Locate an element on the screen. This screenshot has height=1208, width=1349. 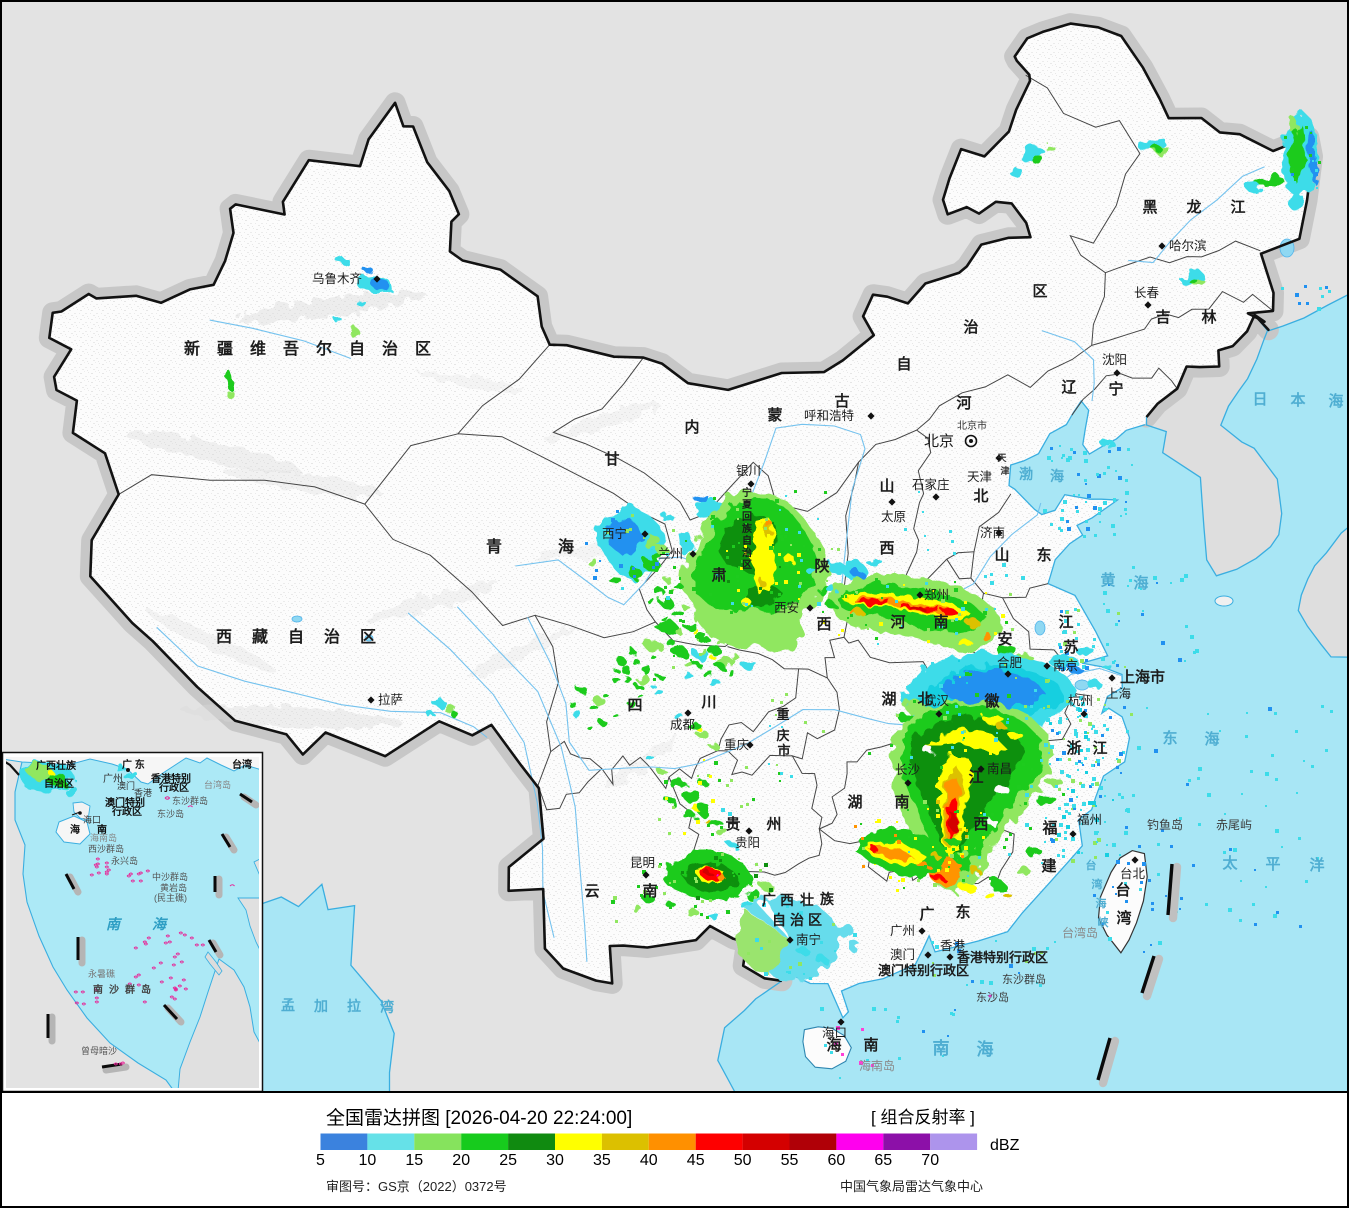
svg-text: 庆 is located at coordinates (782, 735).